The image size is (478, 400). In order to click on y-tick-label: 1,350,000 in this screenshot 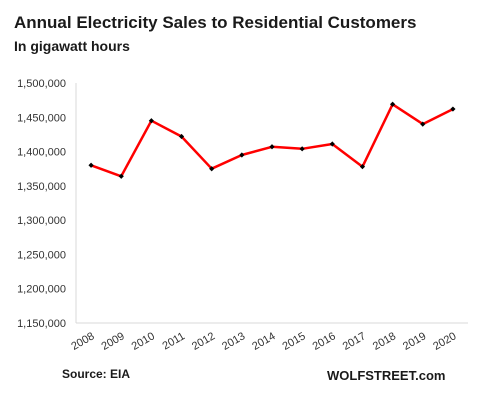, I will do `click(41, 187)`.